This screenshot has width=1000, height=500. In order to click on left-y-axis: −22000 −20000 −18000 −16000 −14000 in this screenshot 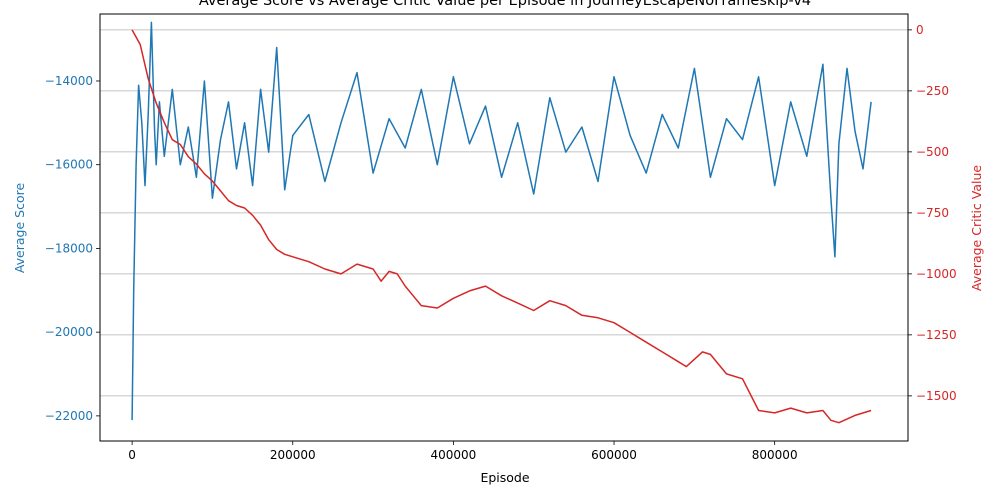, I will do `click(72, 248)`.